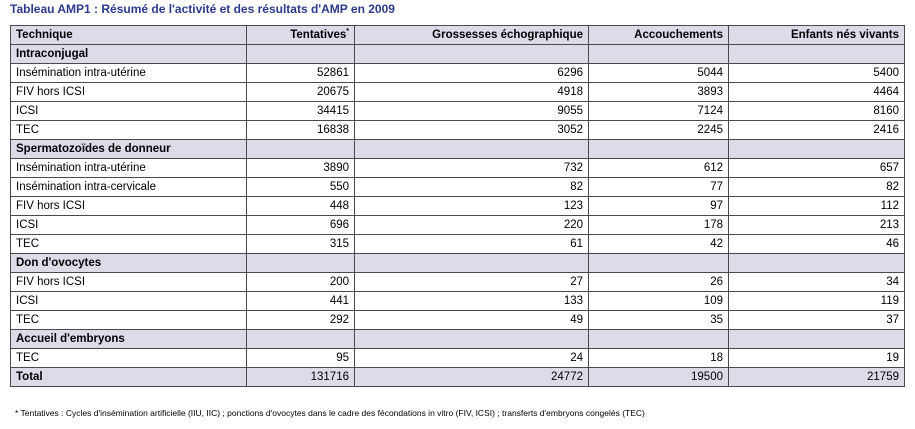 This screenshot has width=915, height=429. Describe the element at coordinates (128, 339) in the screenshot. I see `section-title: Accueil d'embryons` at that location.